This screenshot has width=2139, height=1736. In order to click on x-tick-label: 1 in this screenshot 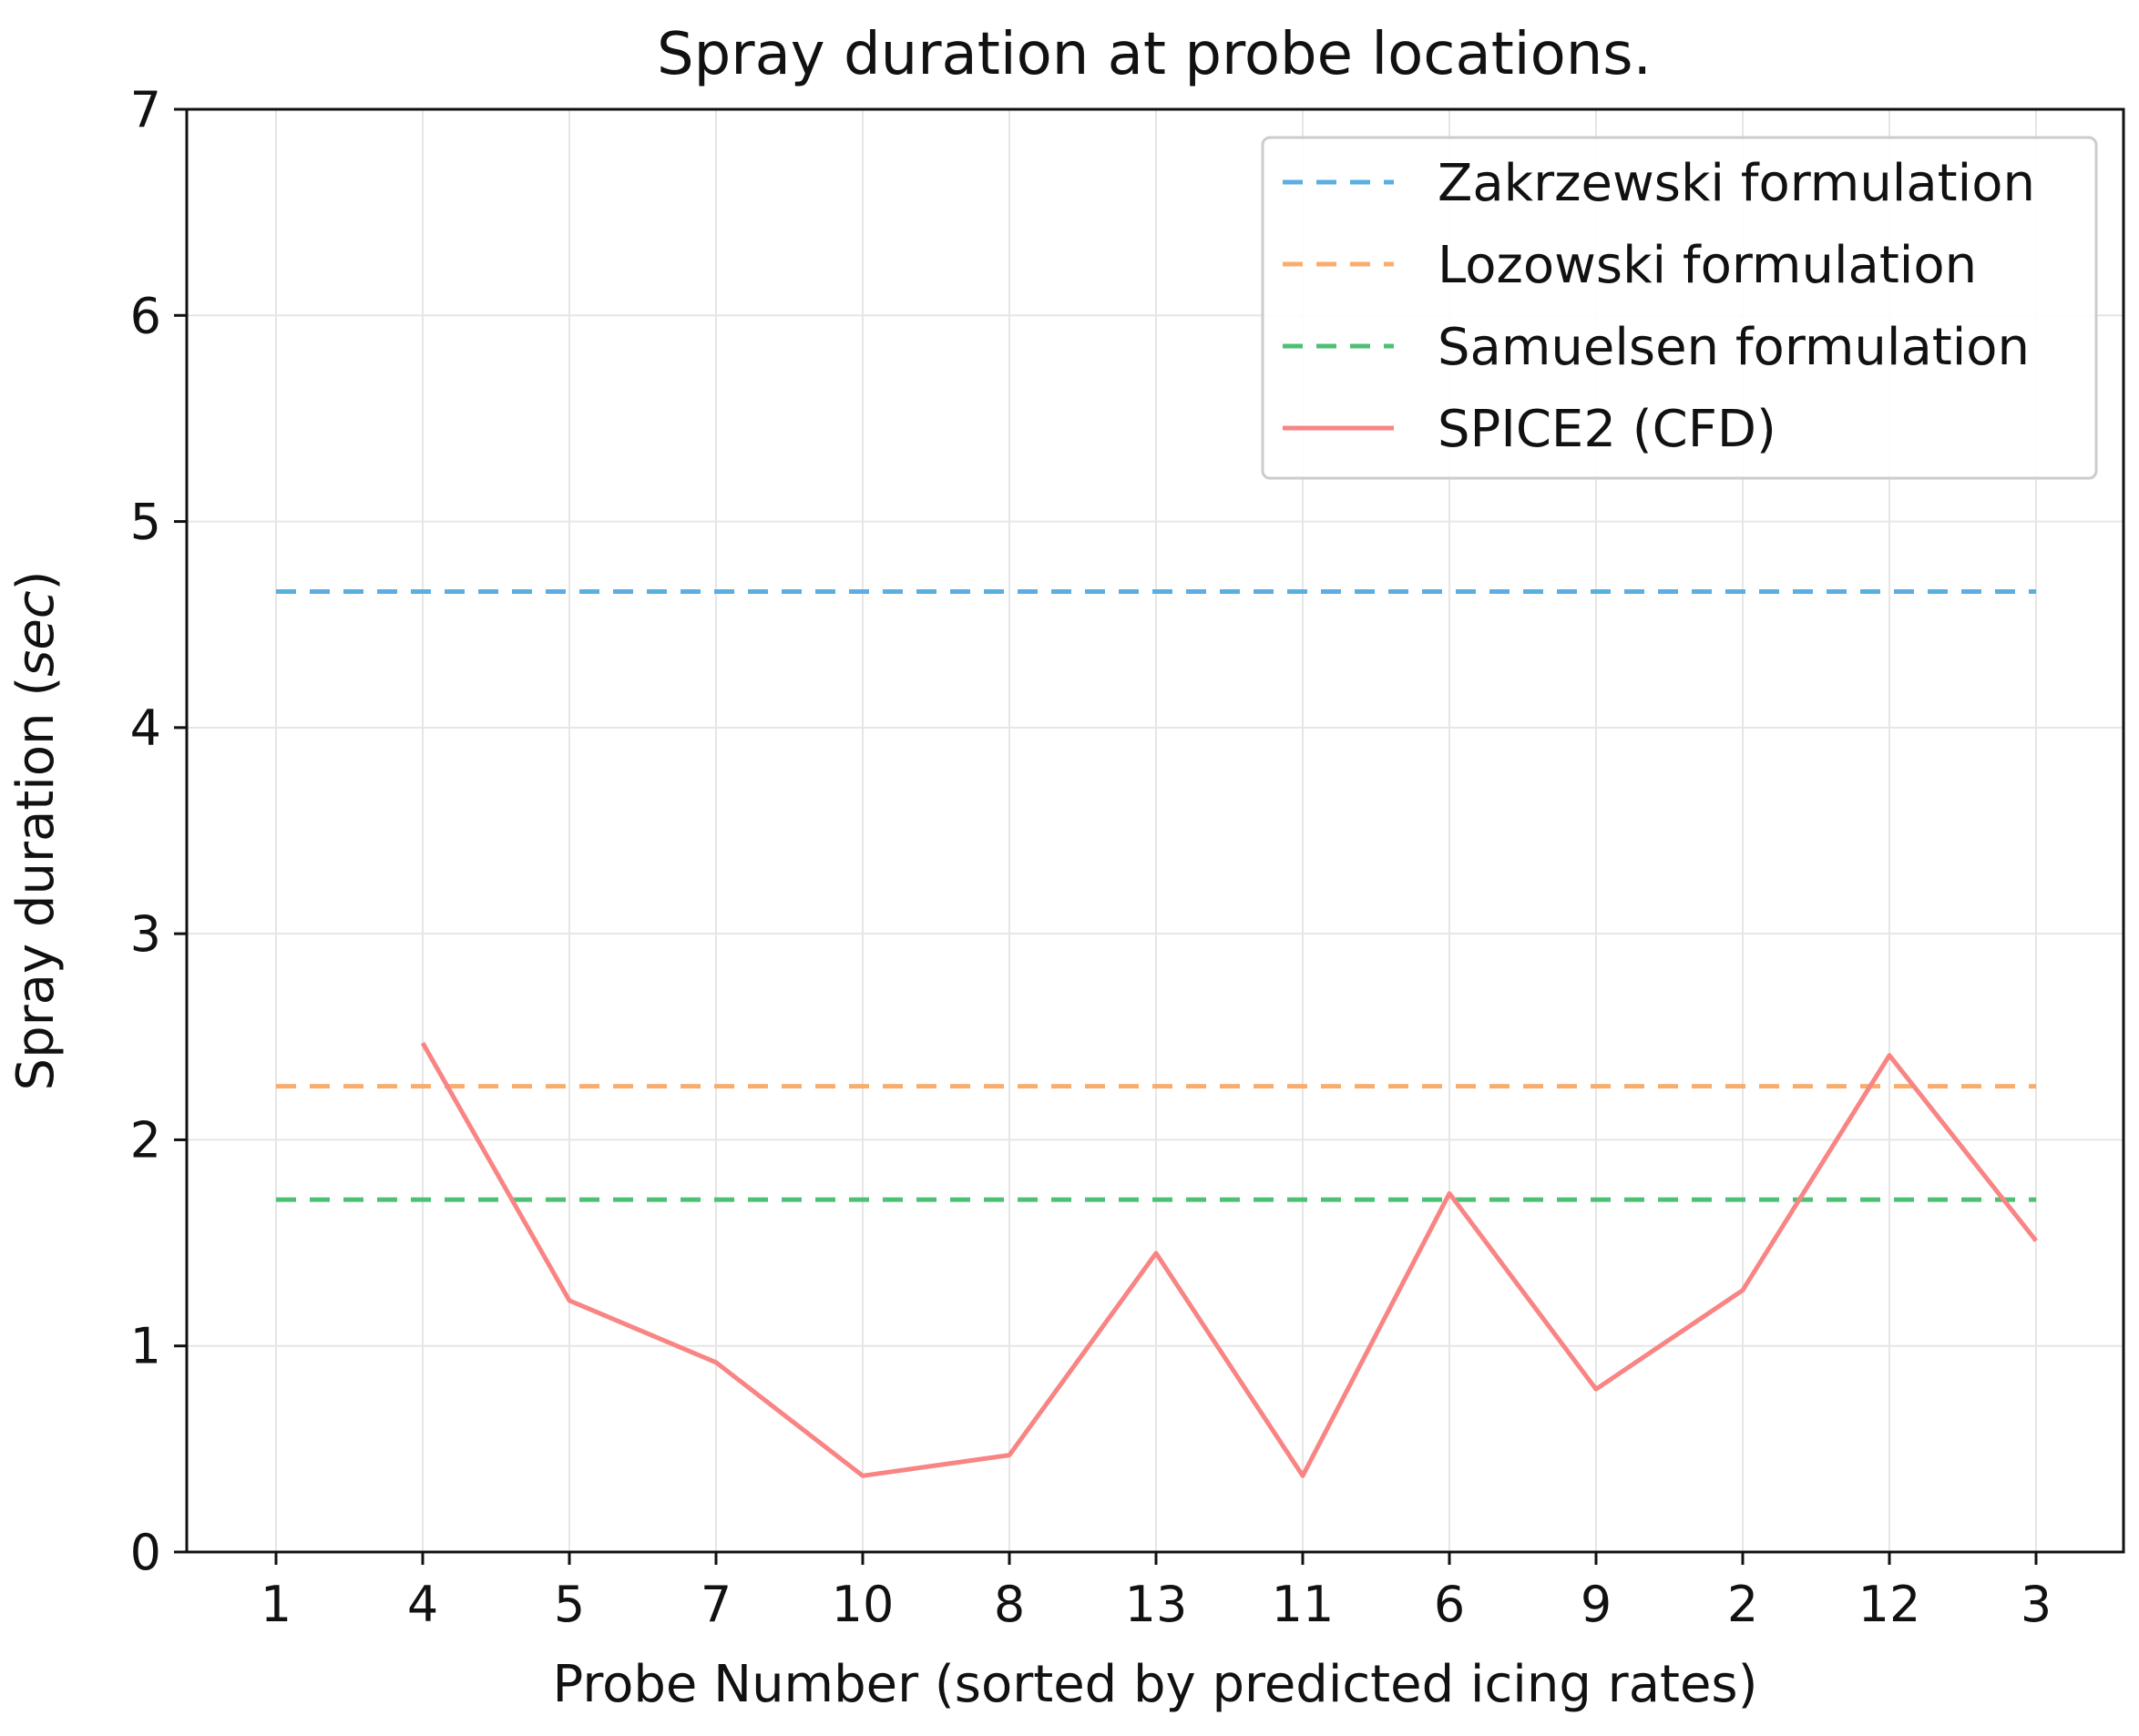, I will do `click(276, 1604)`.